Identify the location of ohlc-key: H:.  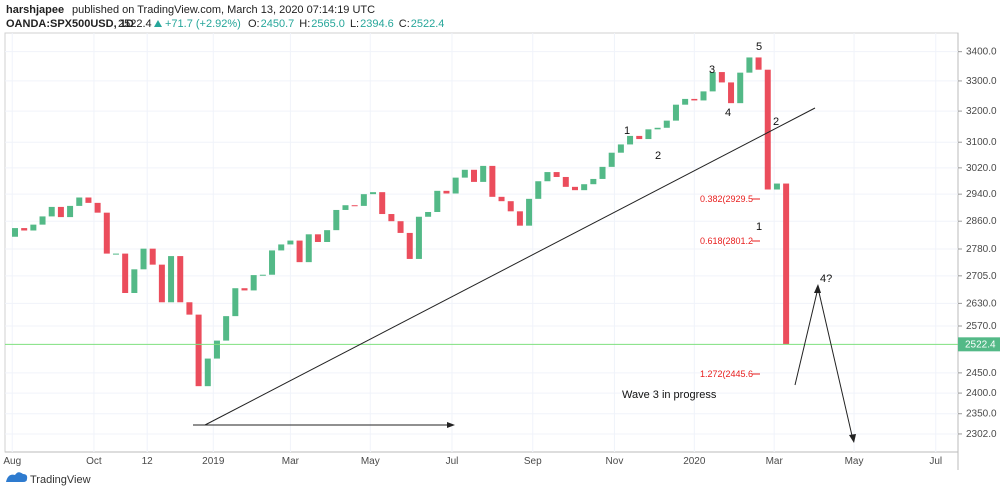
(304, 24).